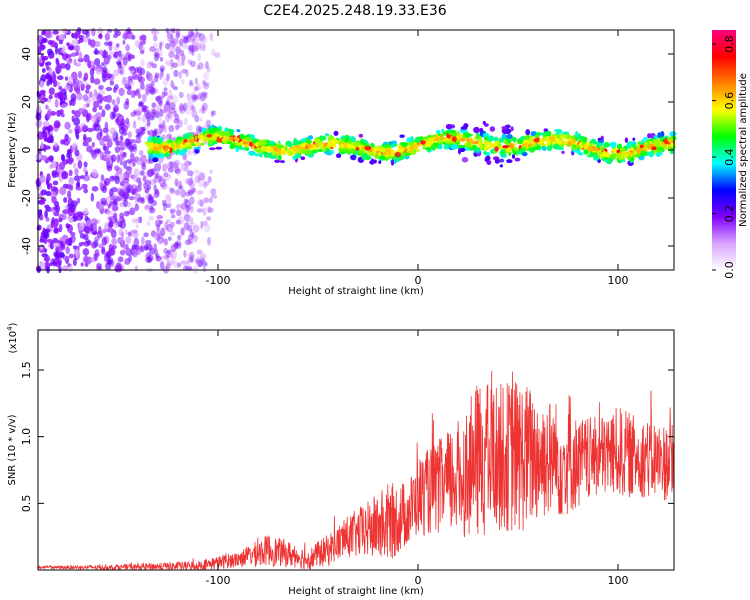  I want to click on figure-title: C2E4.2025.248.19.33.E36, so click(354, 11).